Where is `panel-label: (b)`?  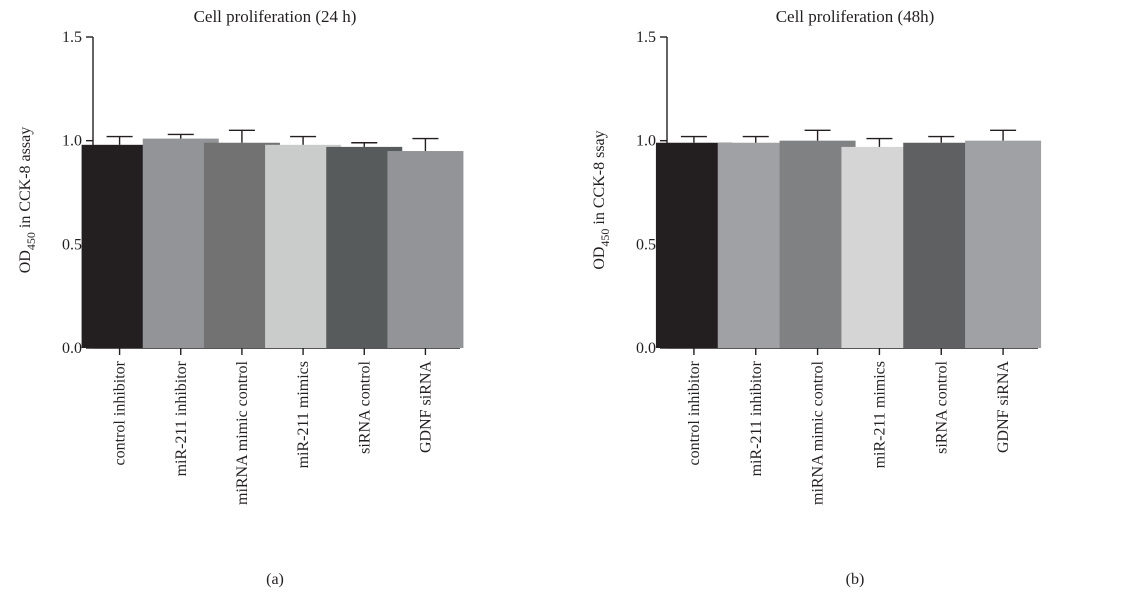 panel-label: (b) is located at coordinates (855, 579).